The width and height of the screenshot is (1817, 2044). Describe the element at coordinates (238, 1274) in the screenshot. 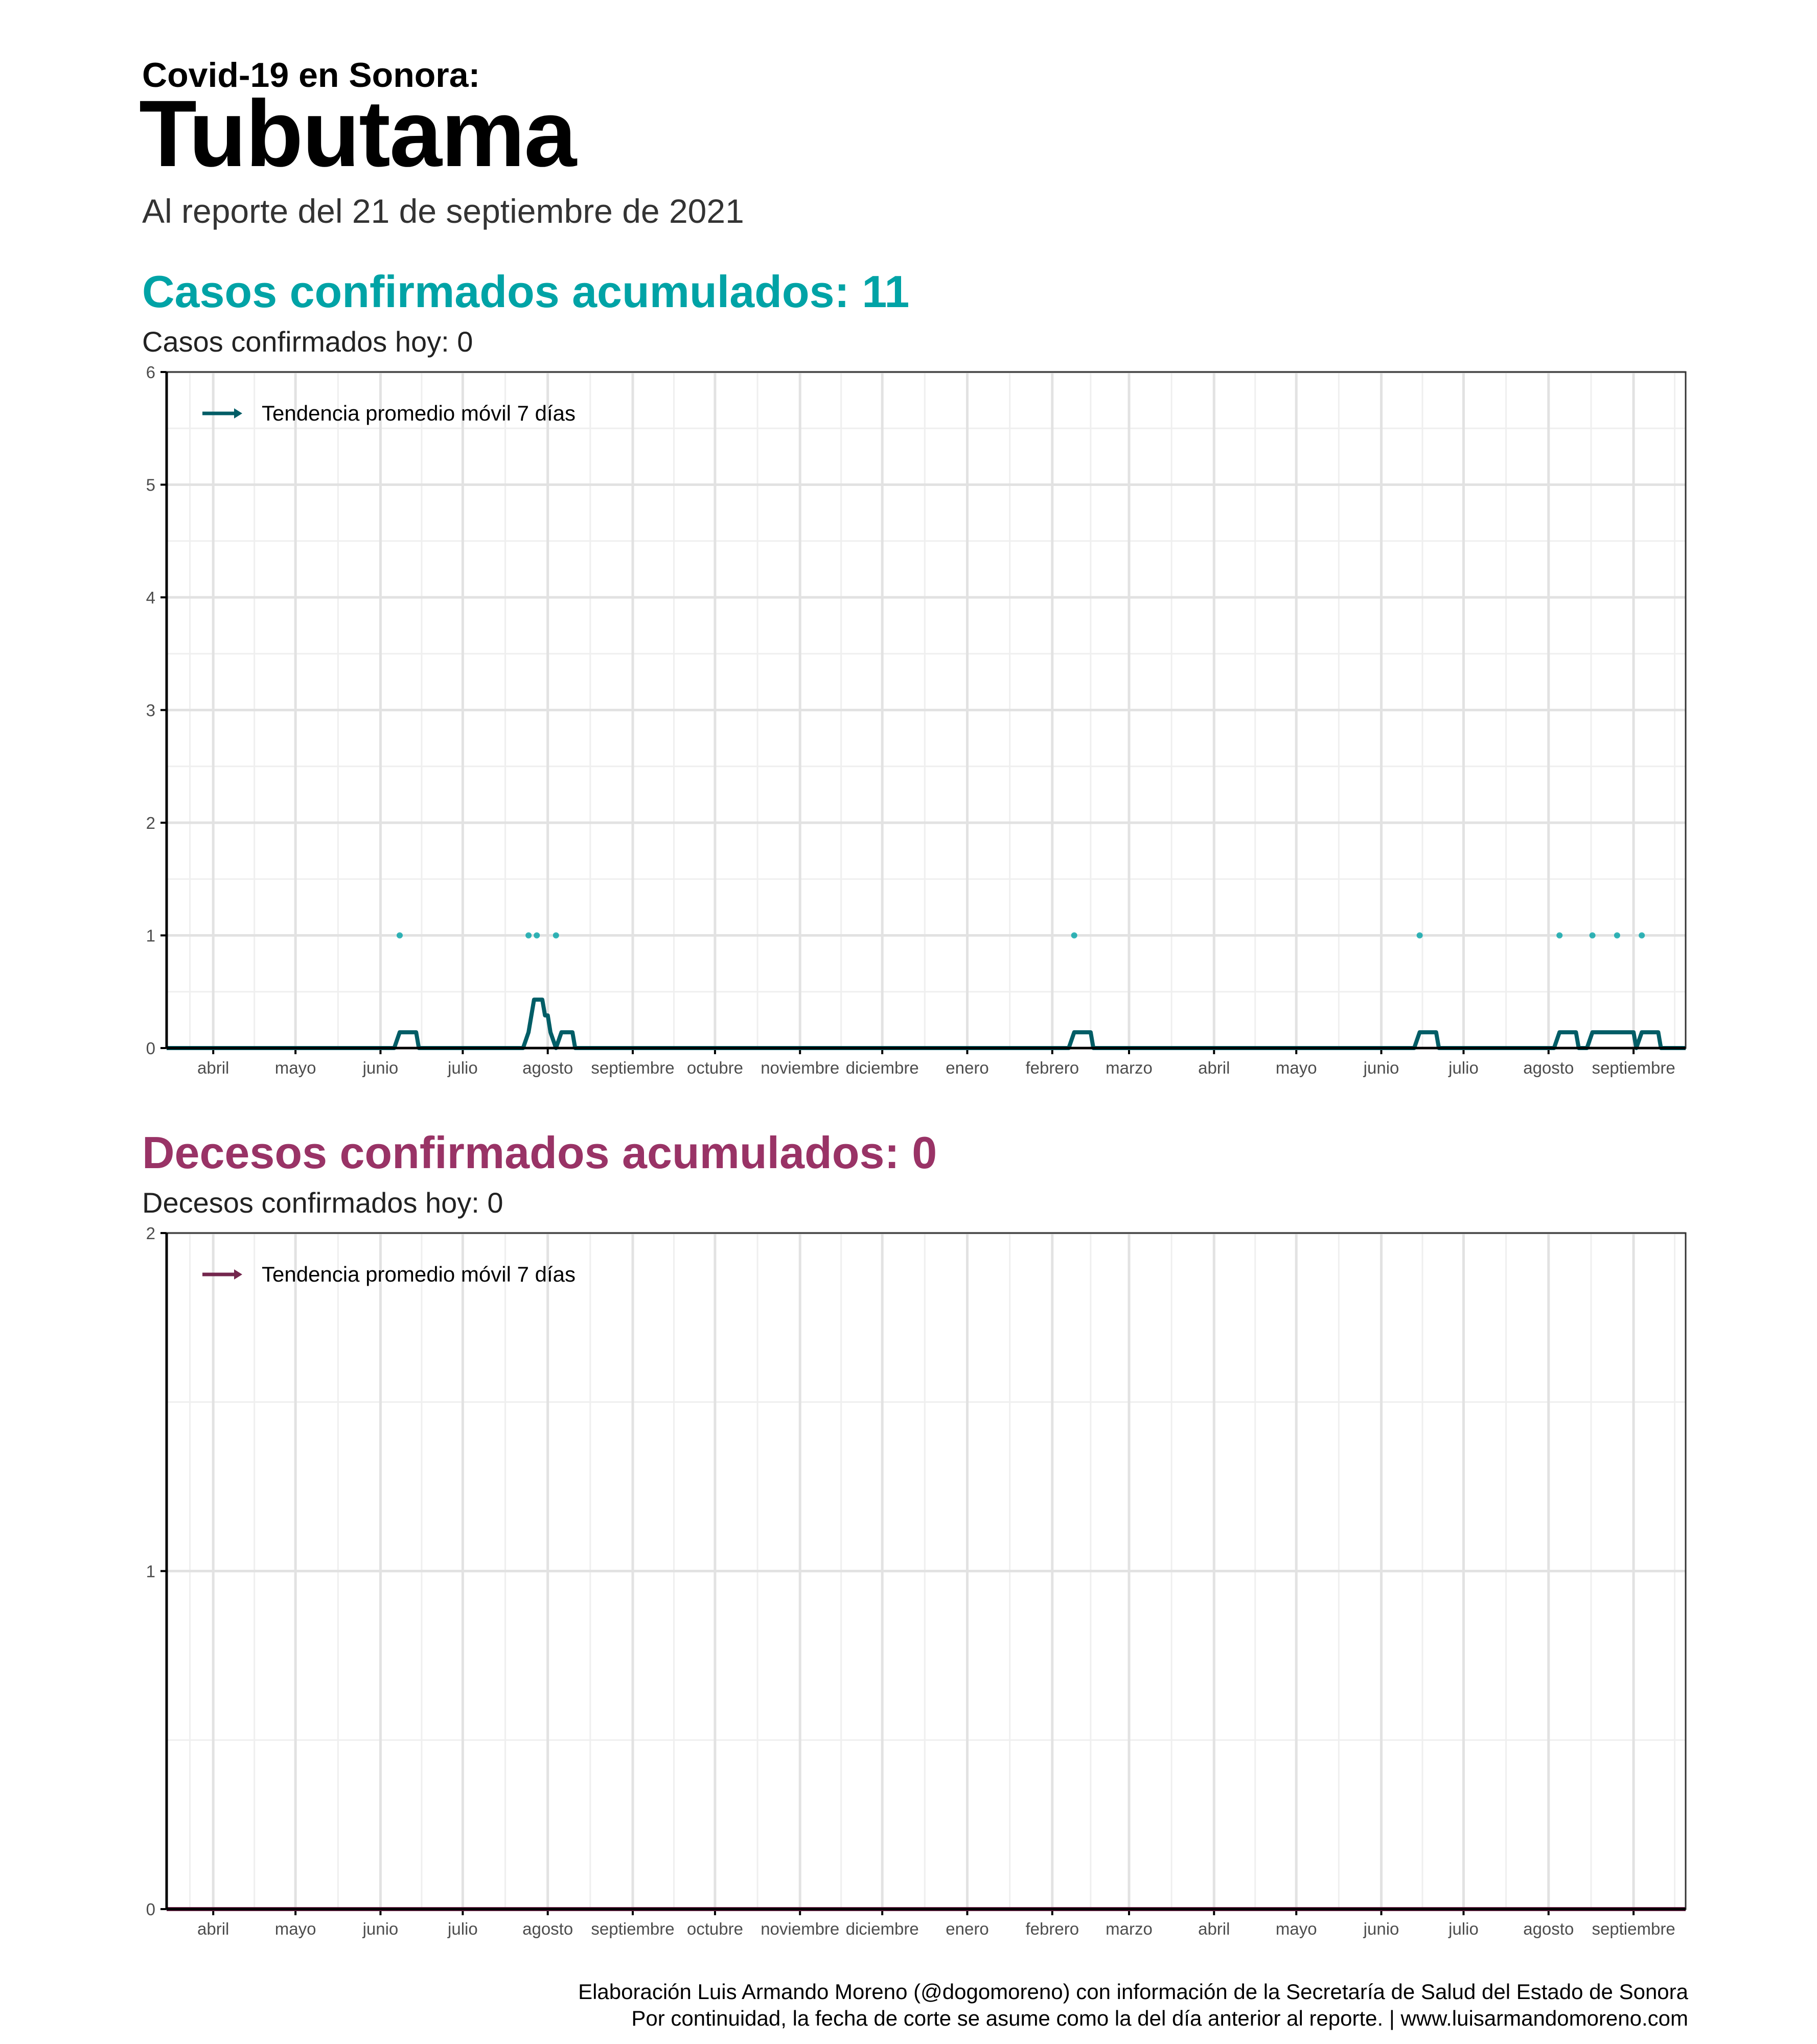

I see `deaths-legend-arrow-icon` at that location.